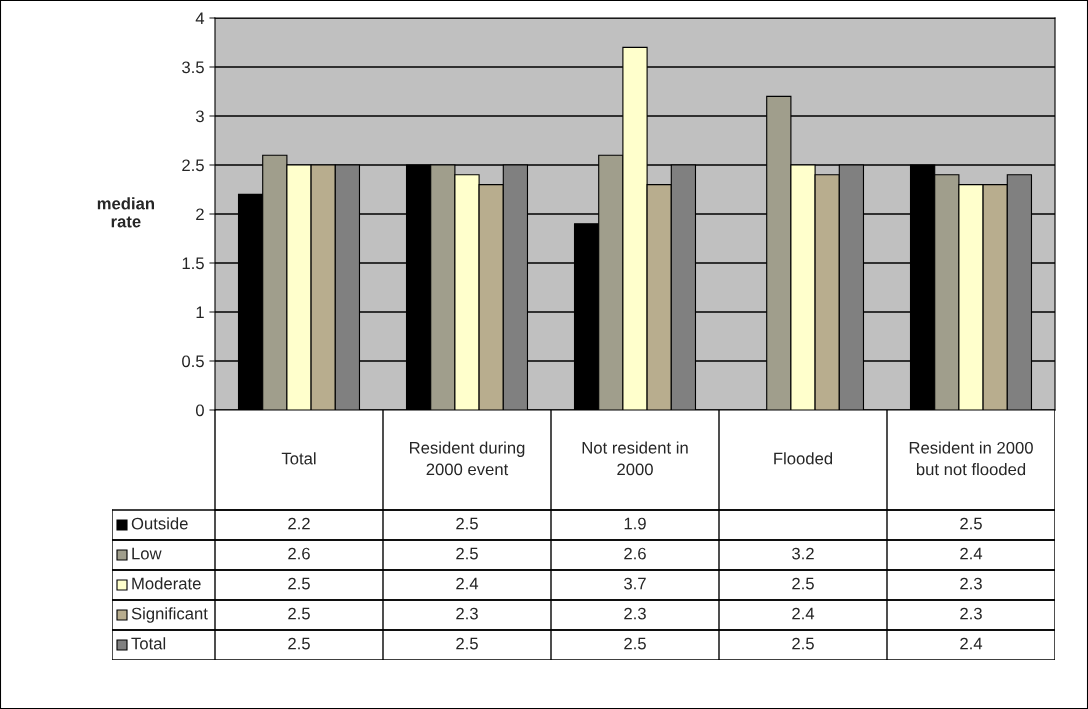 This screenshot has height=709, width=1088. I want to click on y-tick-label: 2.5, so click(193, 165).